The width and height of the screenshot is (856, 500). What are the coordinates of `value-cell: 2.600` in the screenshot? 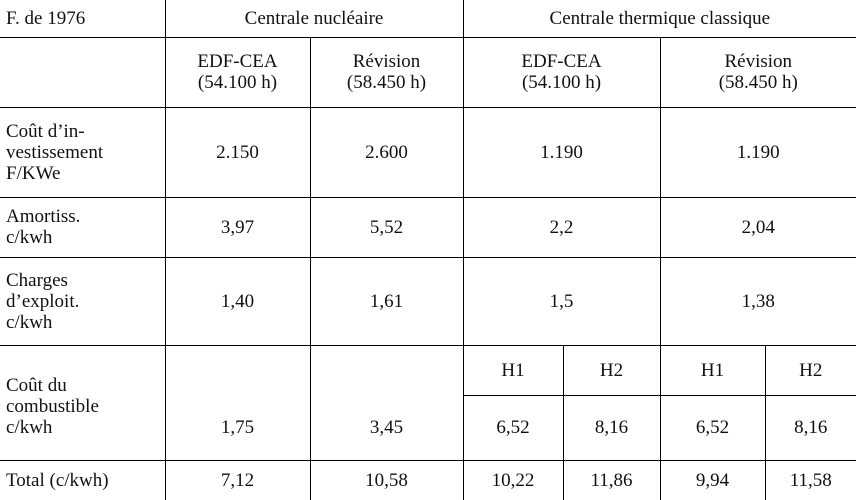 It's located at (386, 152).